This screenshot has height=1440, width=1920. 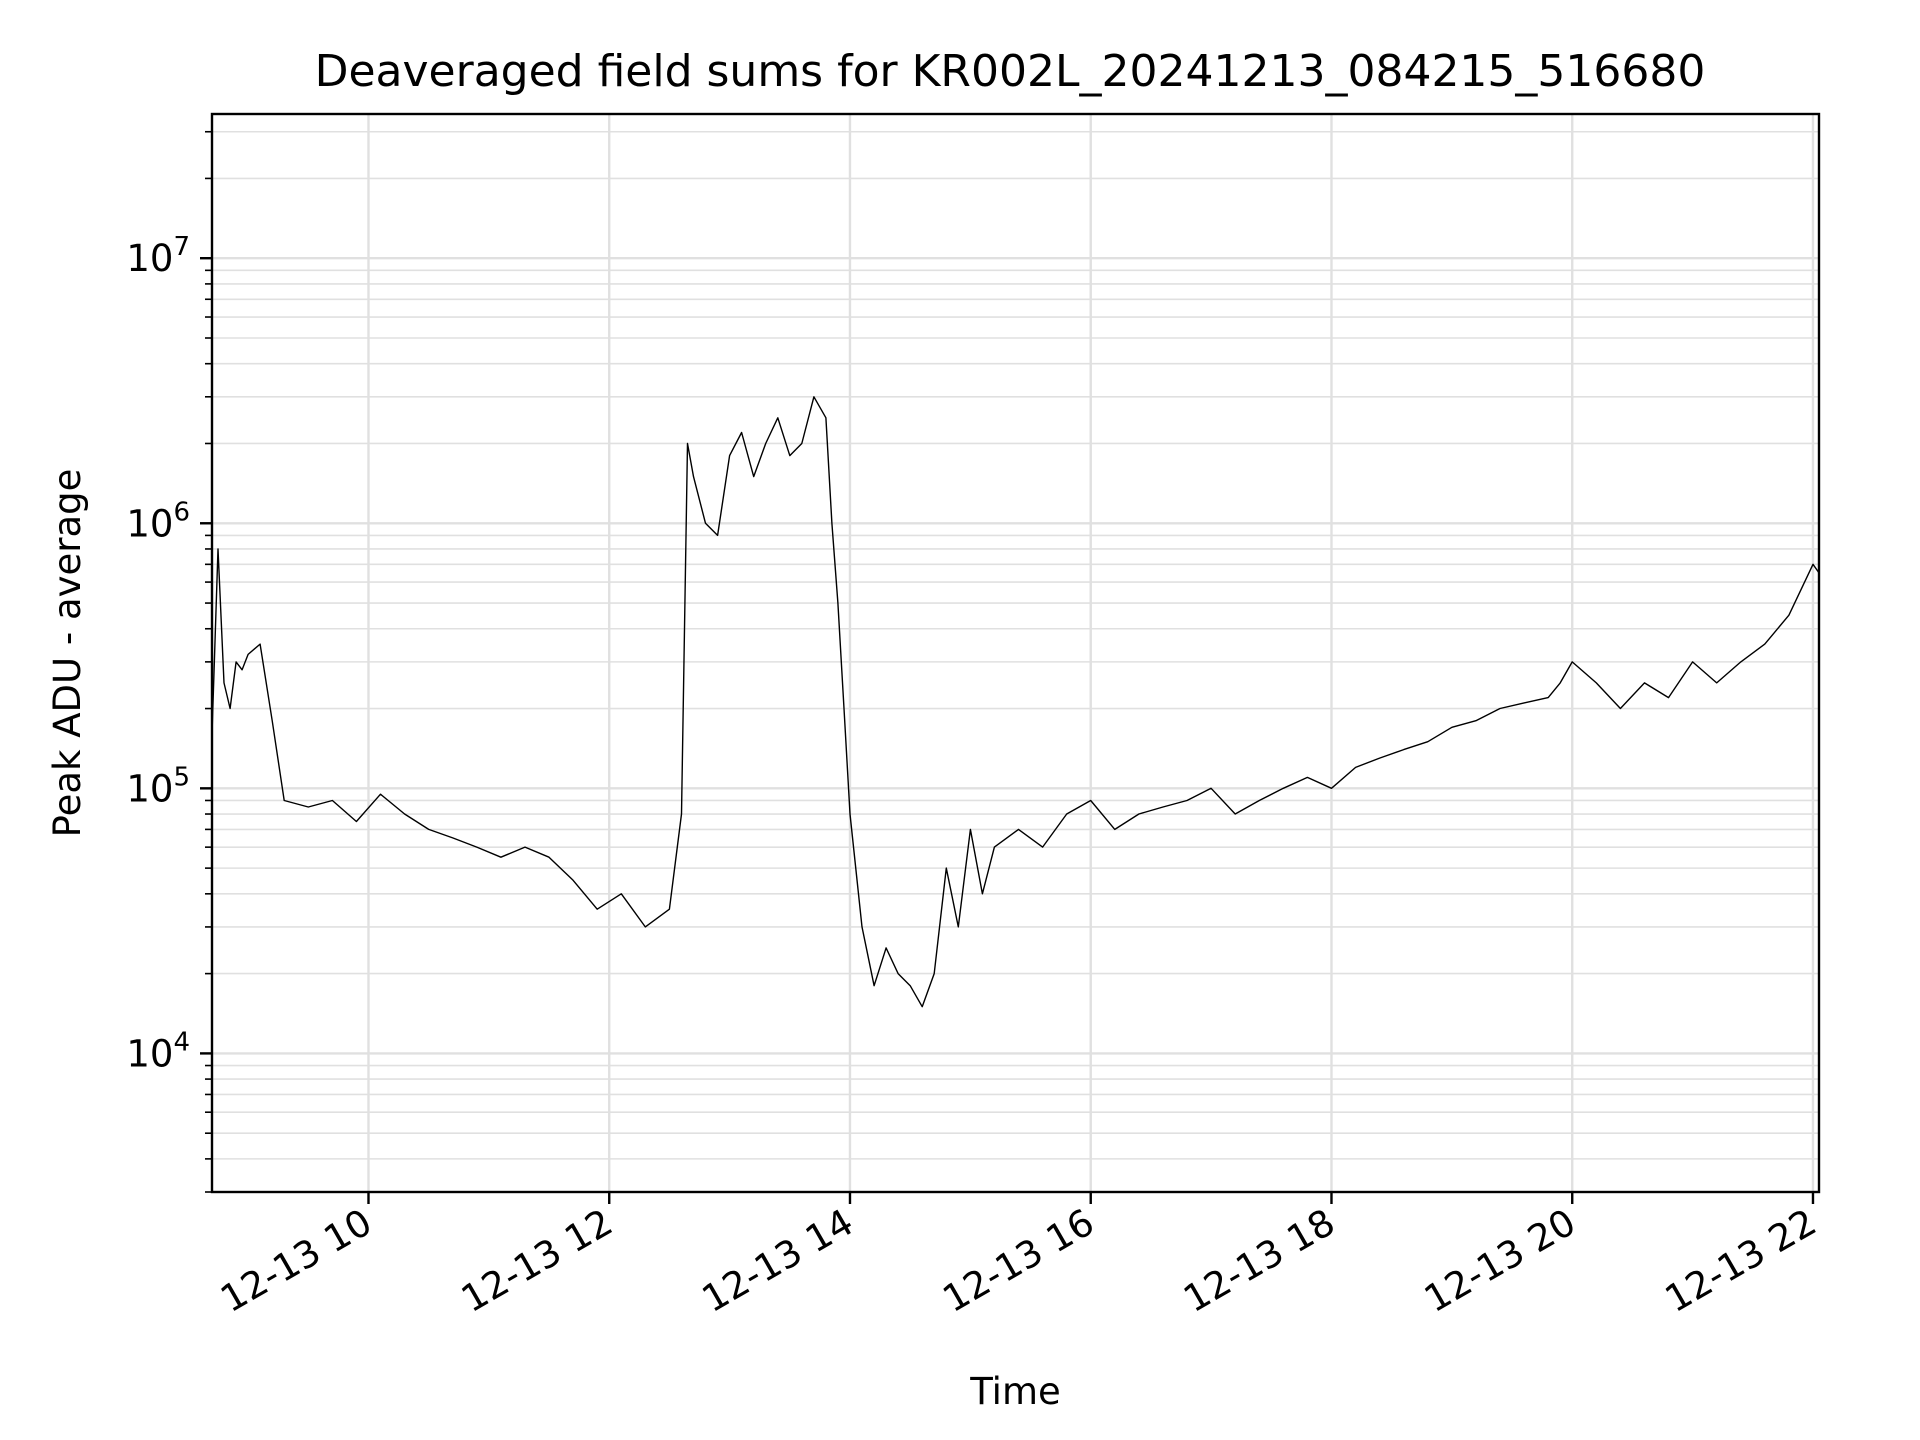 I want to click on x-tick-label: 12-13 20, so click(x=1500, y=1261).